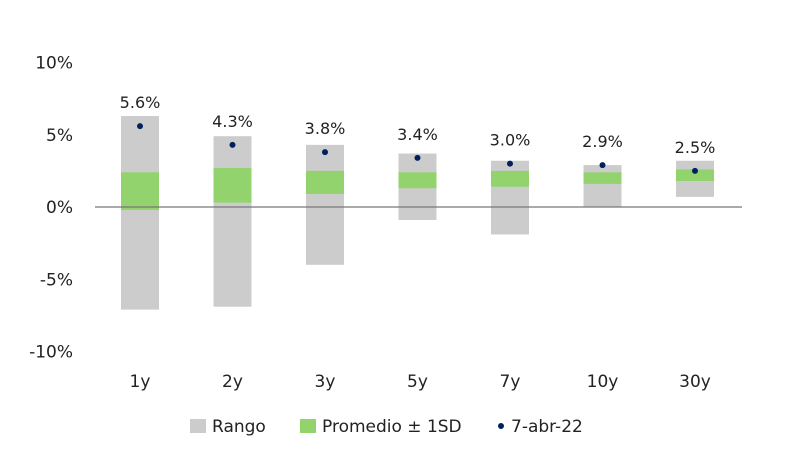 This screenshot has height=470, width=800. I want to click on y-tick-label: 0%, so click(59, 208).